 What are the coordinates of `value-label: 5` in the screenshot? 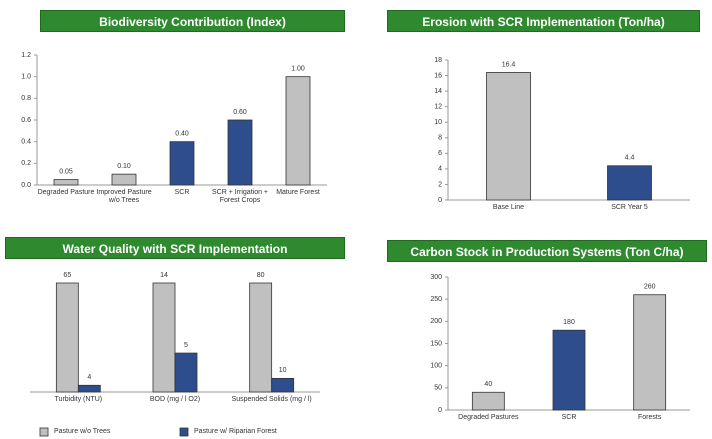 It's located at (186, 345).